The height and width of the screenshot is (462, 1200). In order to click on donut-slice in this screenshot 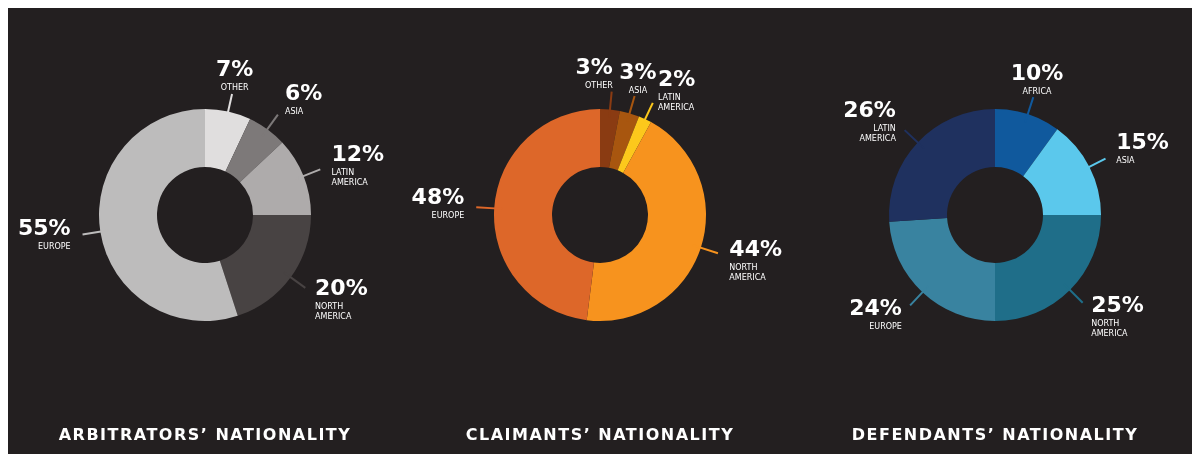, I will do `click(265, 265)`.